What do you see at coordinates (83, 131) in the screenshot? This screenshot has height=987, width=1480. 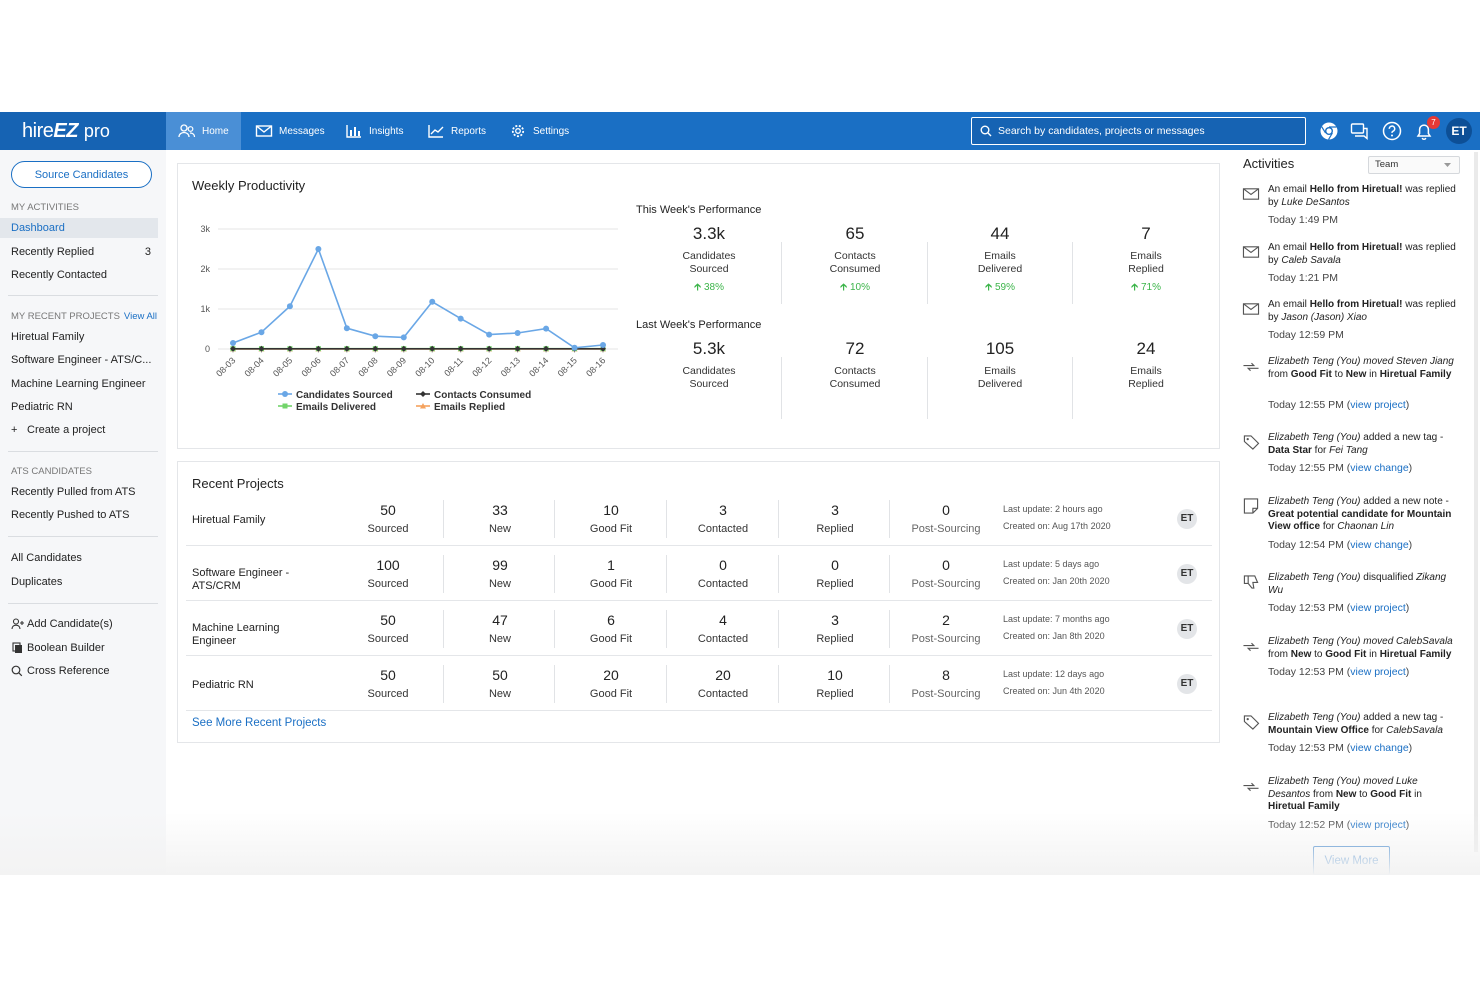 I see `hireez-logo: hire EZ pro` at bounding box center [83, 131].